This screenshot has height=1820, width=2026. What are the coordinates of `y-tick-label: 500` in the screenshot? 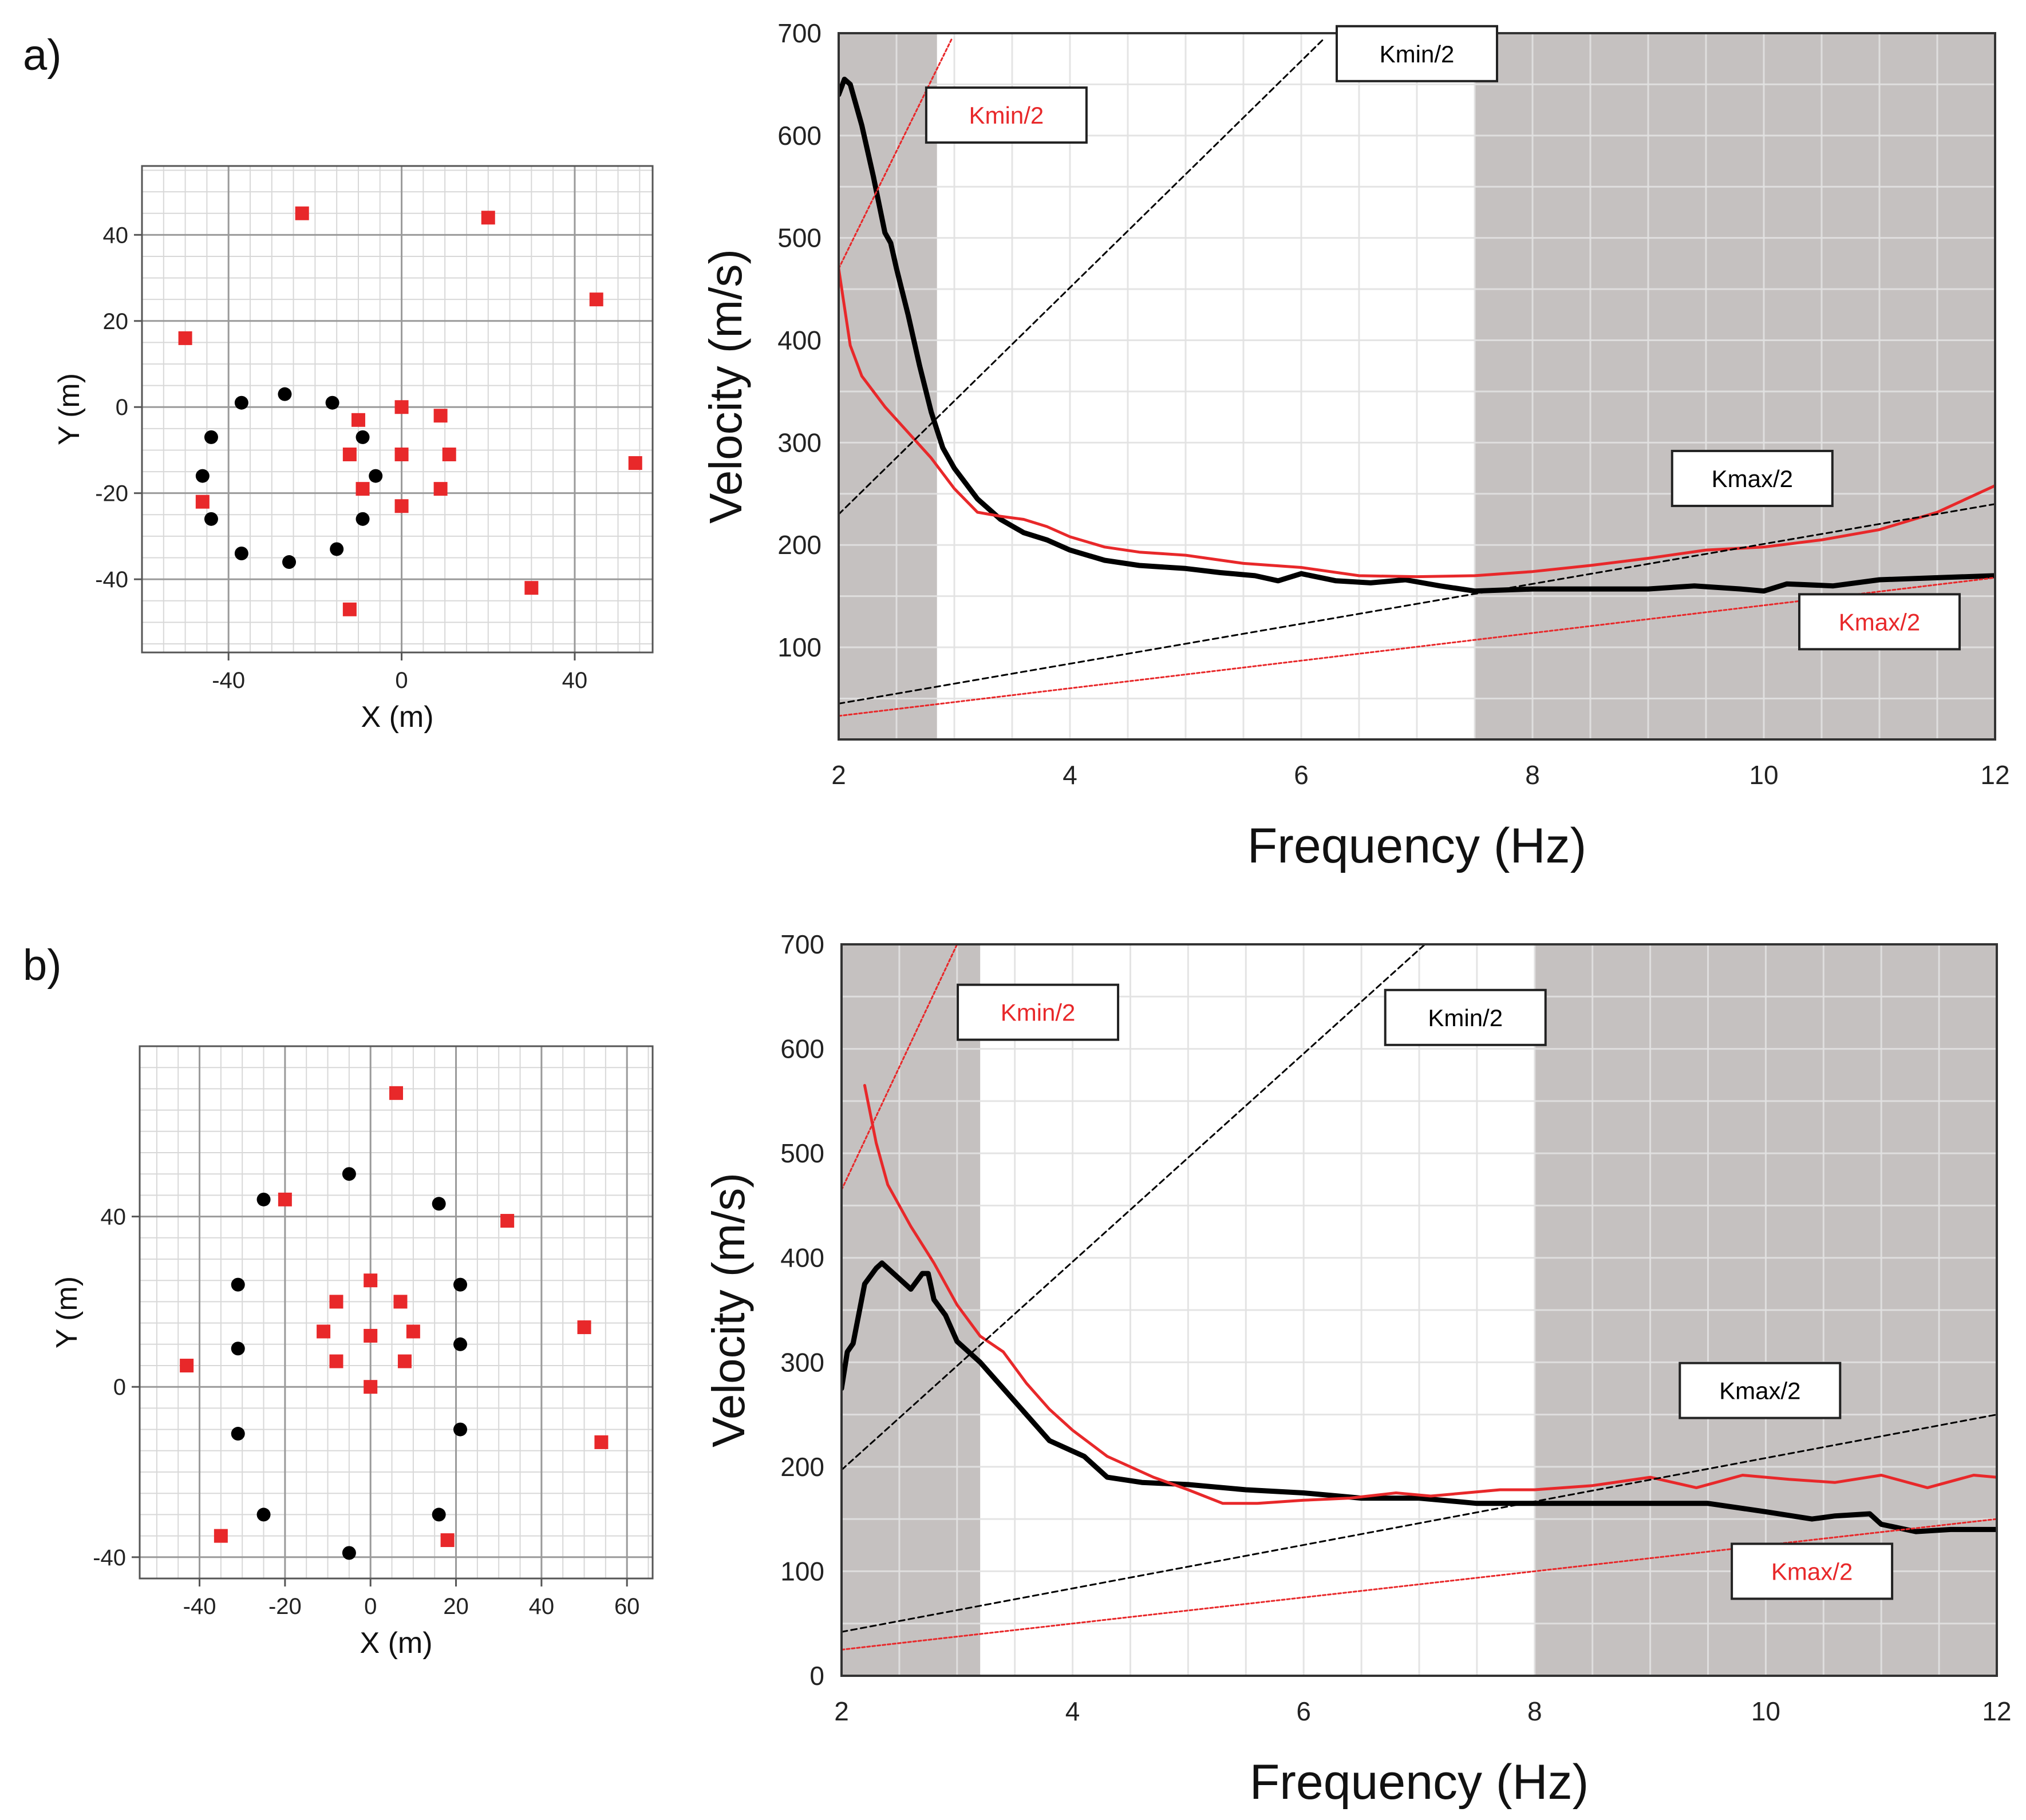 It's located at (802, 1153).